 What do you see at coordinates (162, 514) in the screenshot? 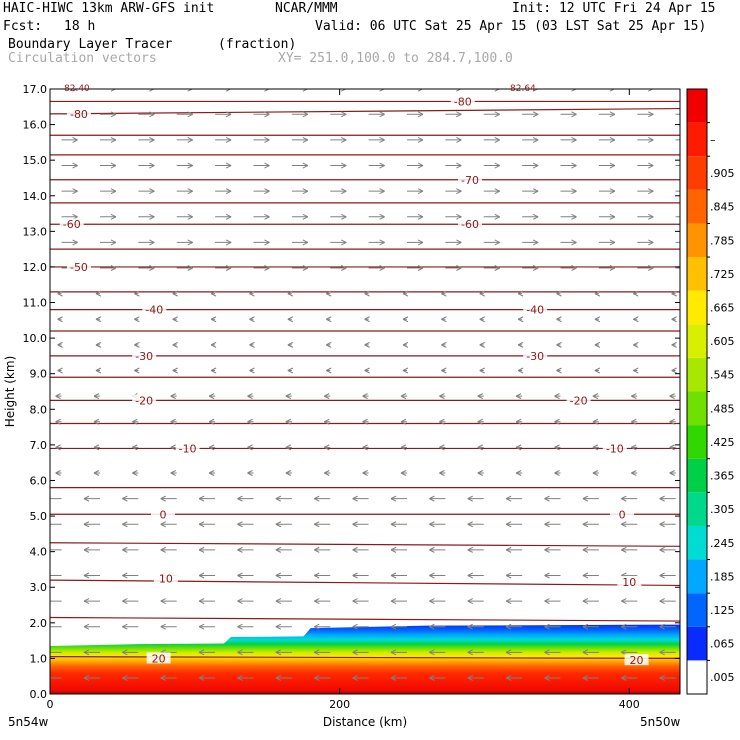
I see `isotherm-label: 0` at bounding box center [162, 514].